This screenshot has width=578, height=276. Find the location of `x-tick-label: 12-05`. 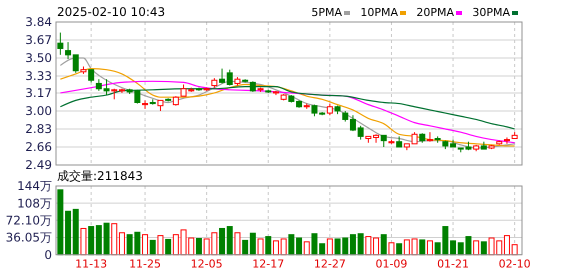

x-tick-label: 12-05 is located at coordinates (206, 264).